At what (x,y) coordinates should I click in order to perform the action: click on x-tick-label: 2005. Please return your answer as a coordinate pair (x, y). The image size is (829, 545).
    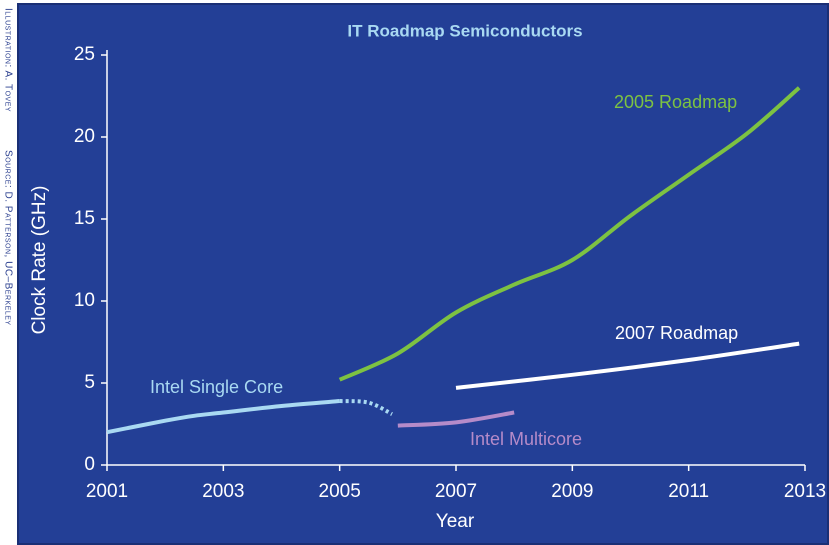
    Looking at the image, I should click on (340, 491).